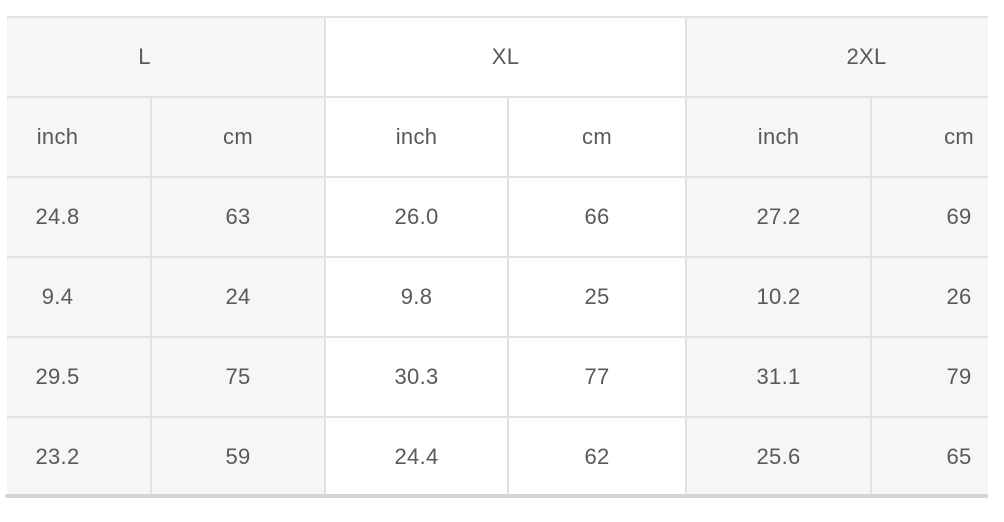  I want to click on measurement-cell: 59, so click(238, 457).